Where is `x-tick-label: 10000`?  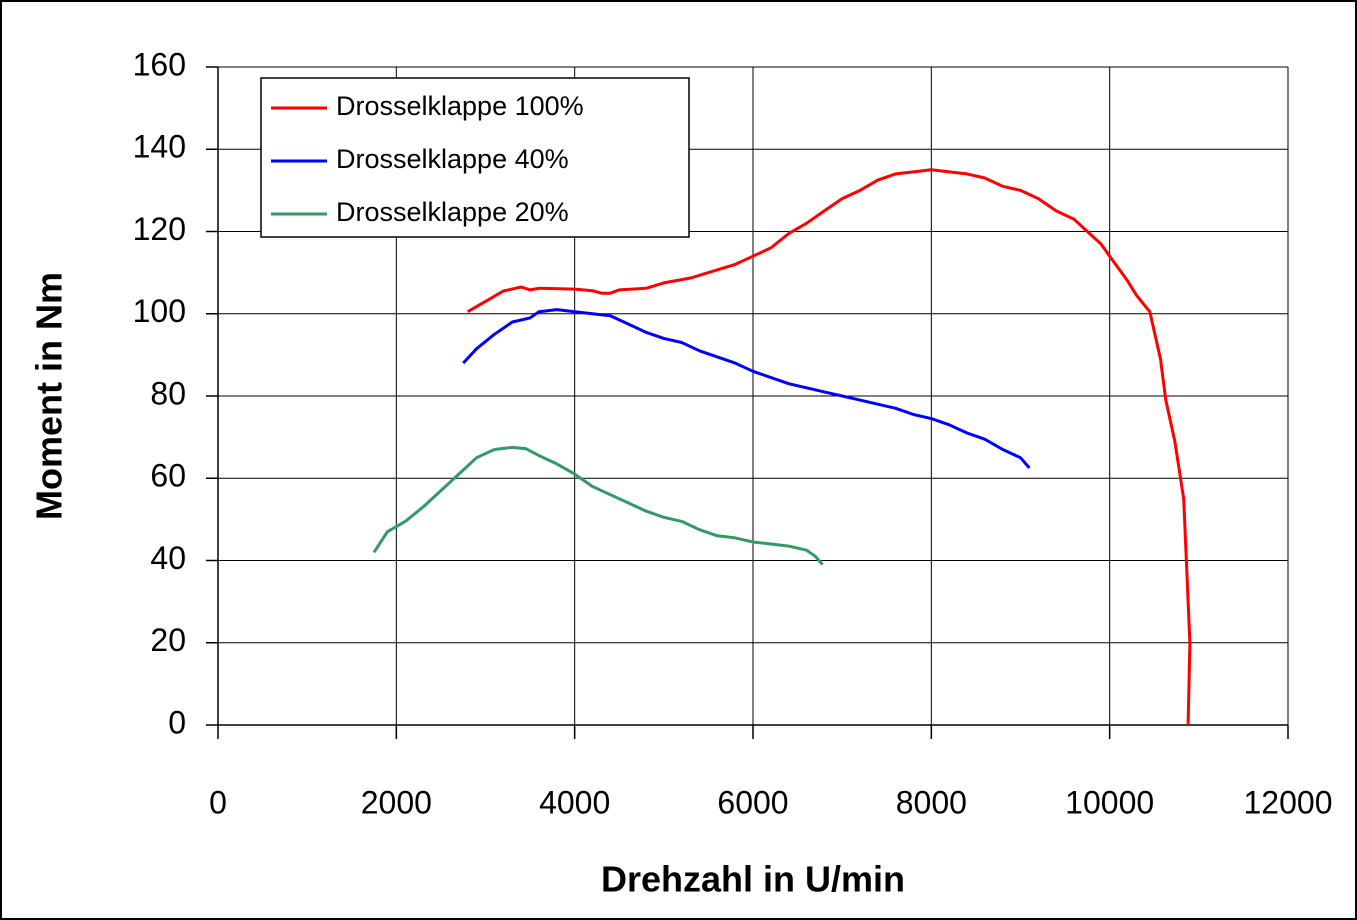
x-tick-label: 10000 is located at coordinates (1109, 802).